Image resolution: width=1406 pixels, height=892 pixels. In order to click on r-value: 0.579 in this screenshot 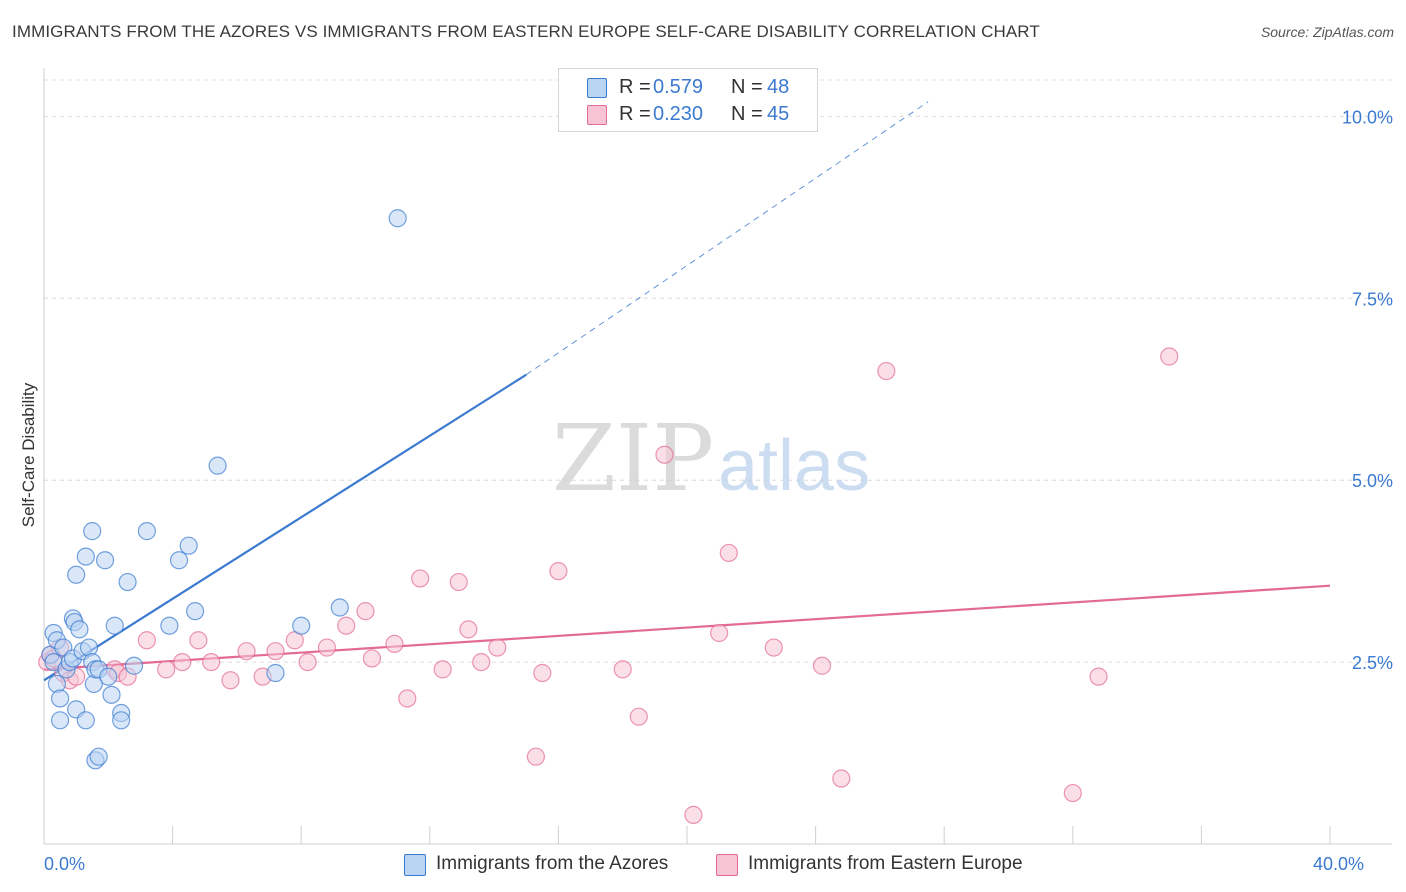, I will do `click(678, 87)`.